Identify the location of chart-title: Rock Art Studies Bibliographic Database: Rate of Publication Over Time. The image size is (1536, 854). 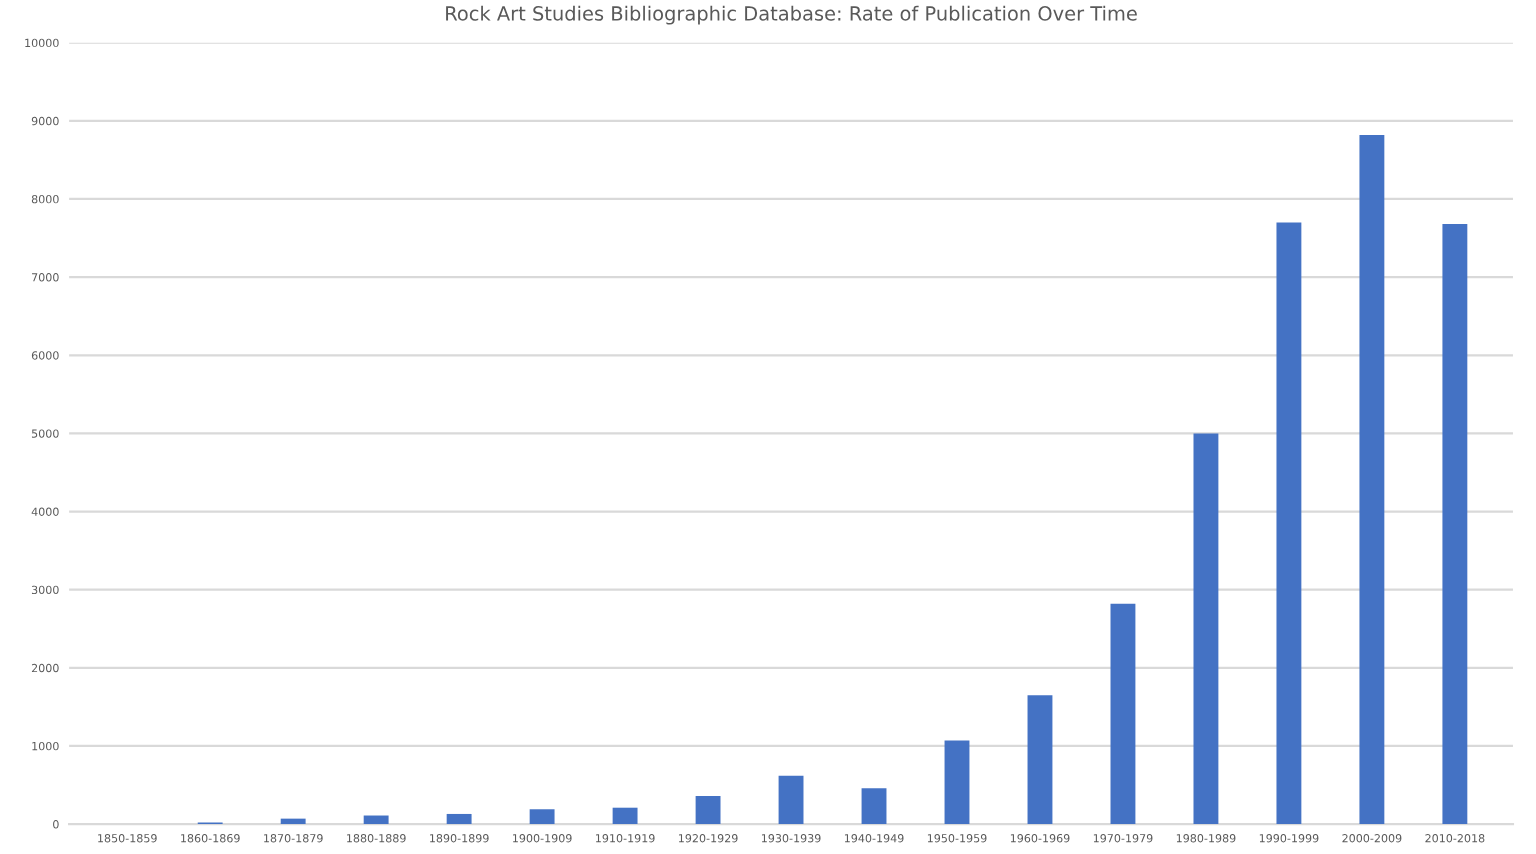
(791, 15).